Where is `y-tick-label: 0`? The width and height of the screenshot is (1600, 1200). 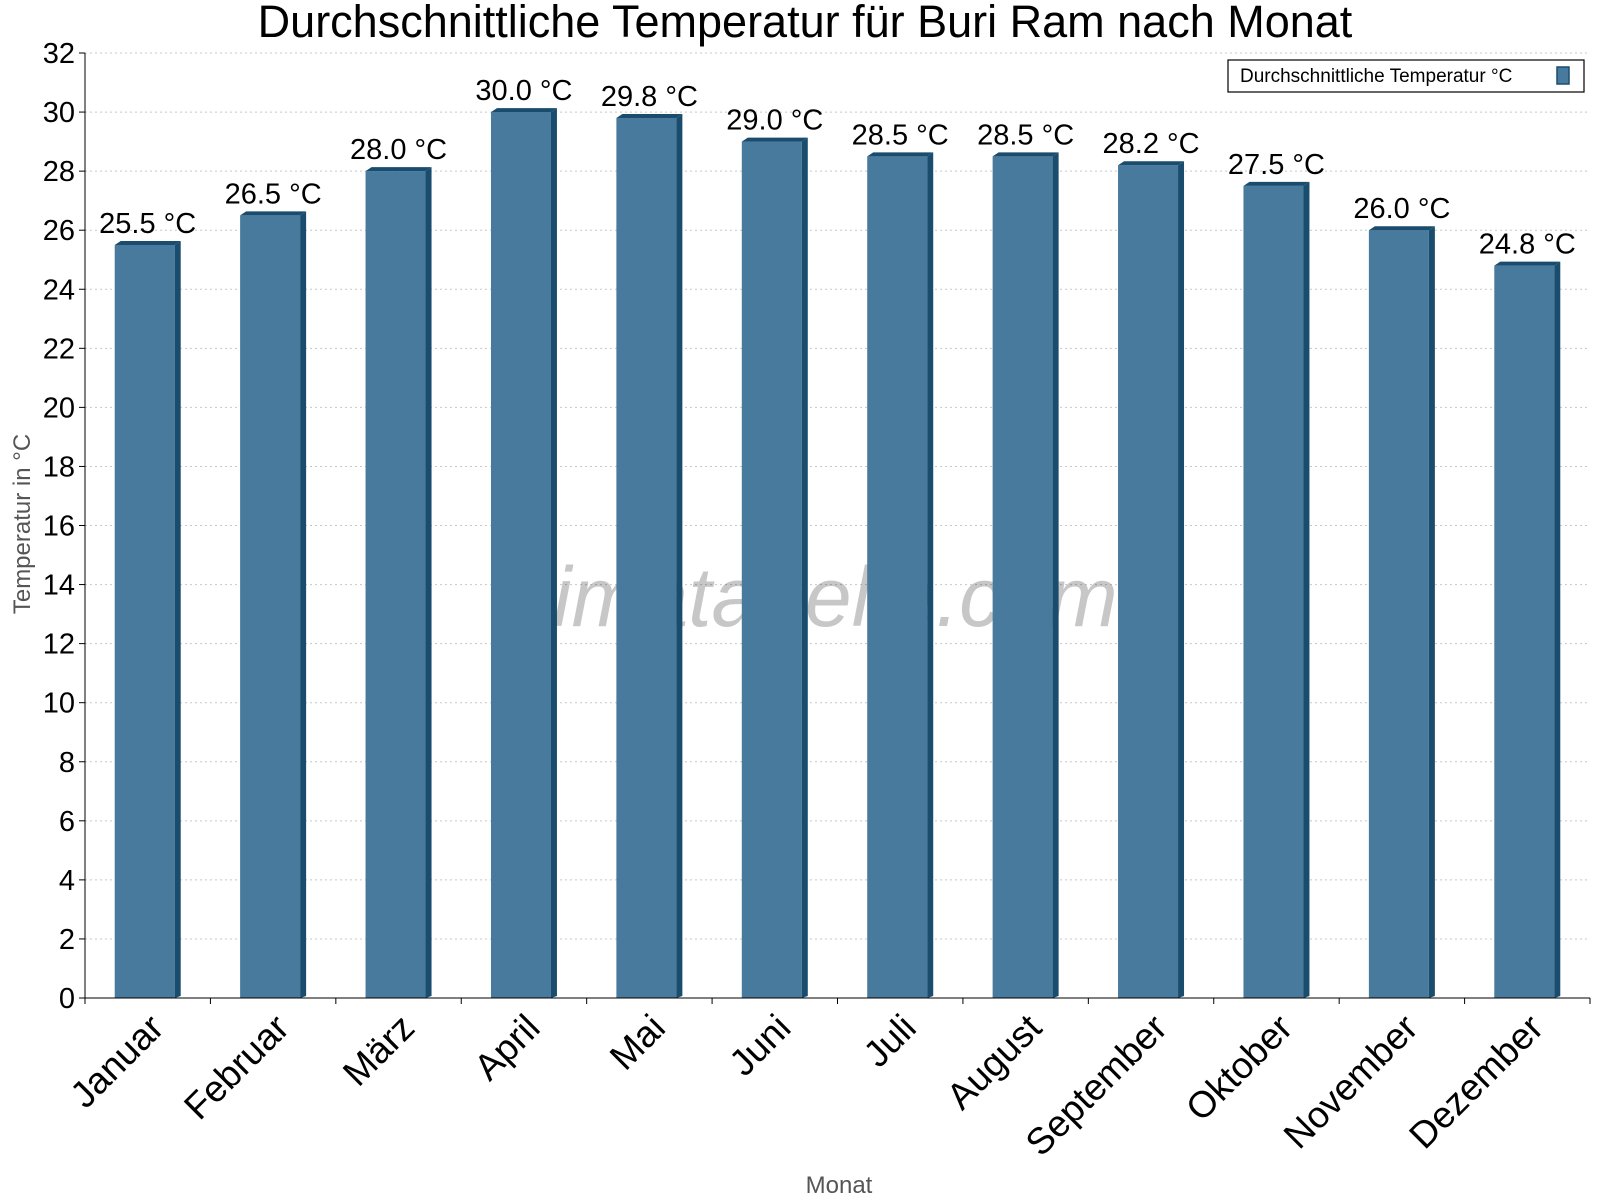
y-tick-label: 0 is located at coordinates (67, 999).